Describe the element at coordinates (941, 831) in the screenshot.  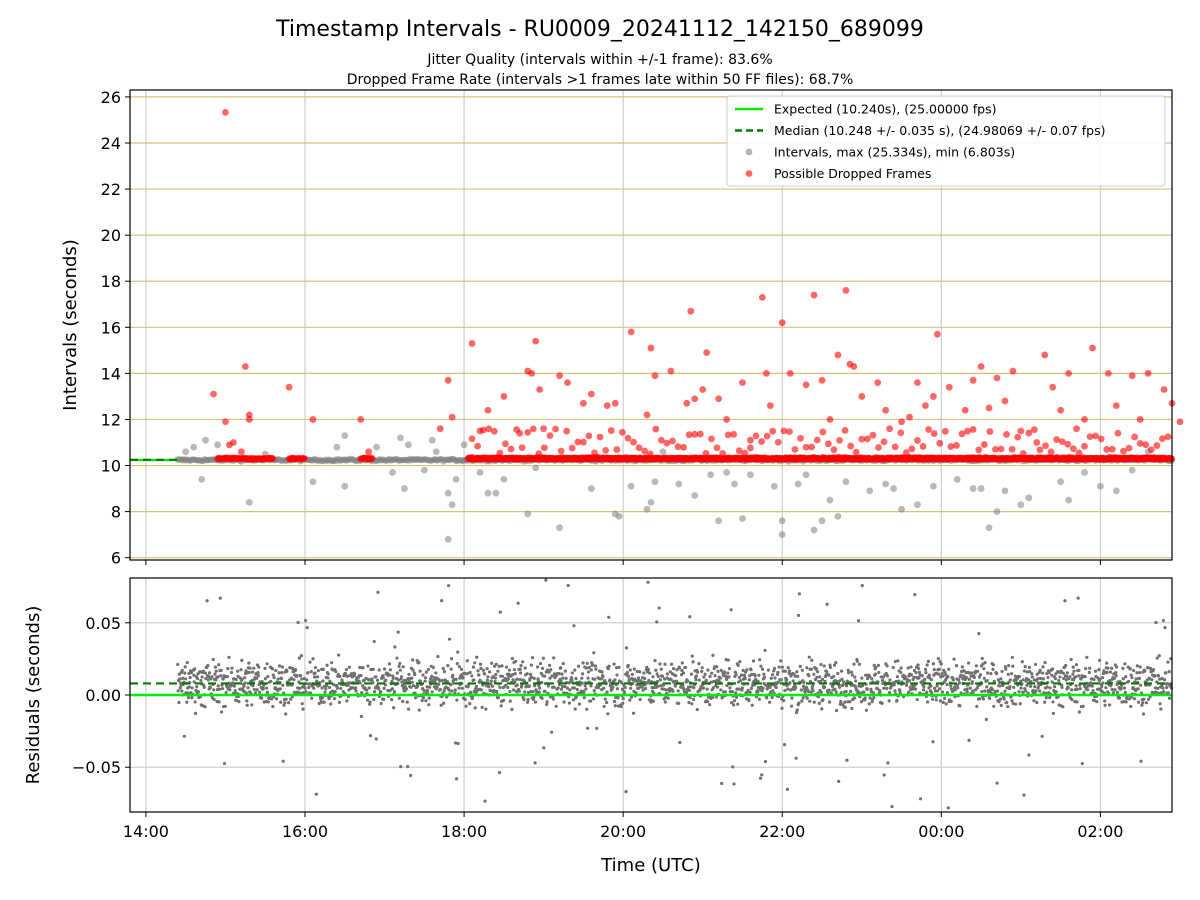
I see `x-tick-label: 00:00` at that location.